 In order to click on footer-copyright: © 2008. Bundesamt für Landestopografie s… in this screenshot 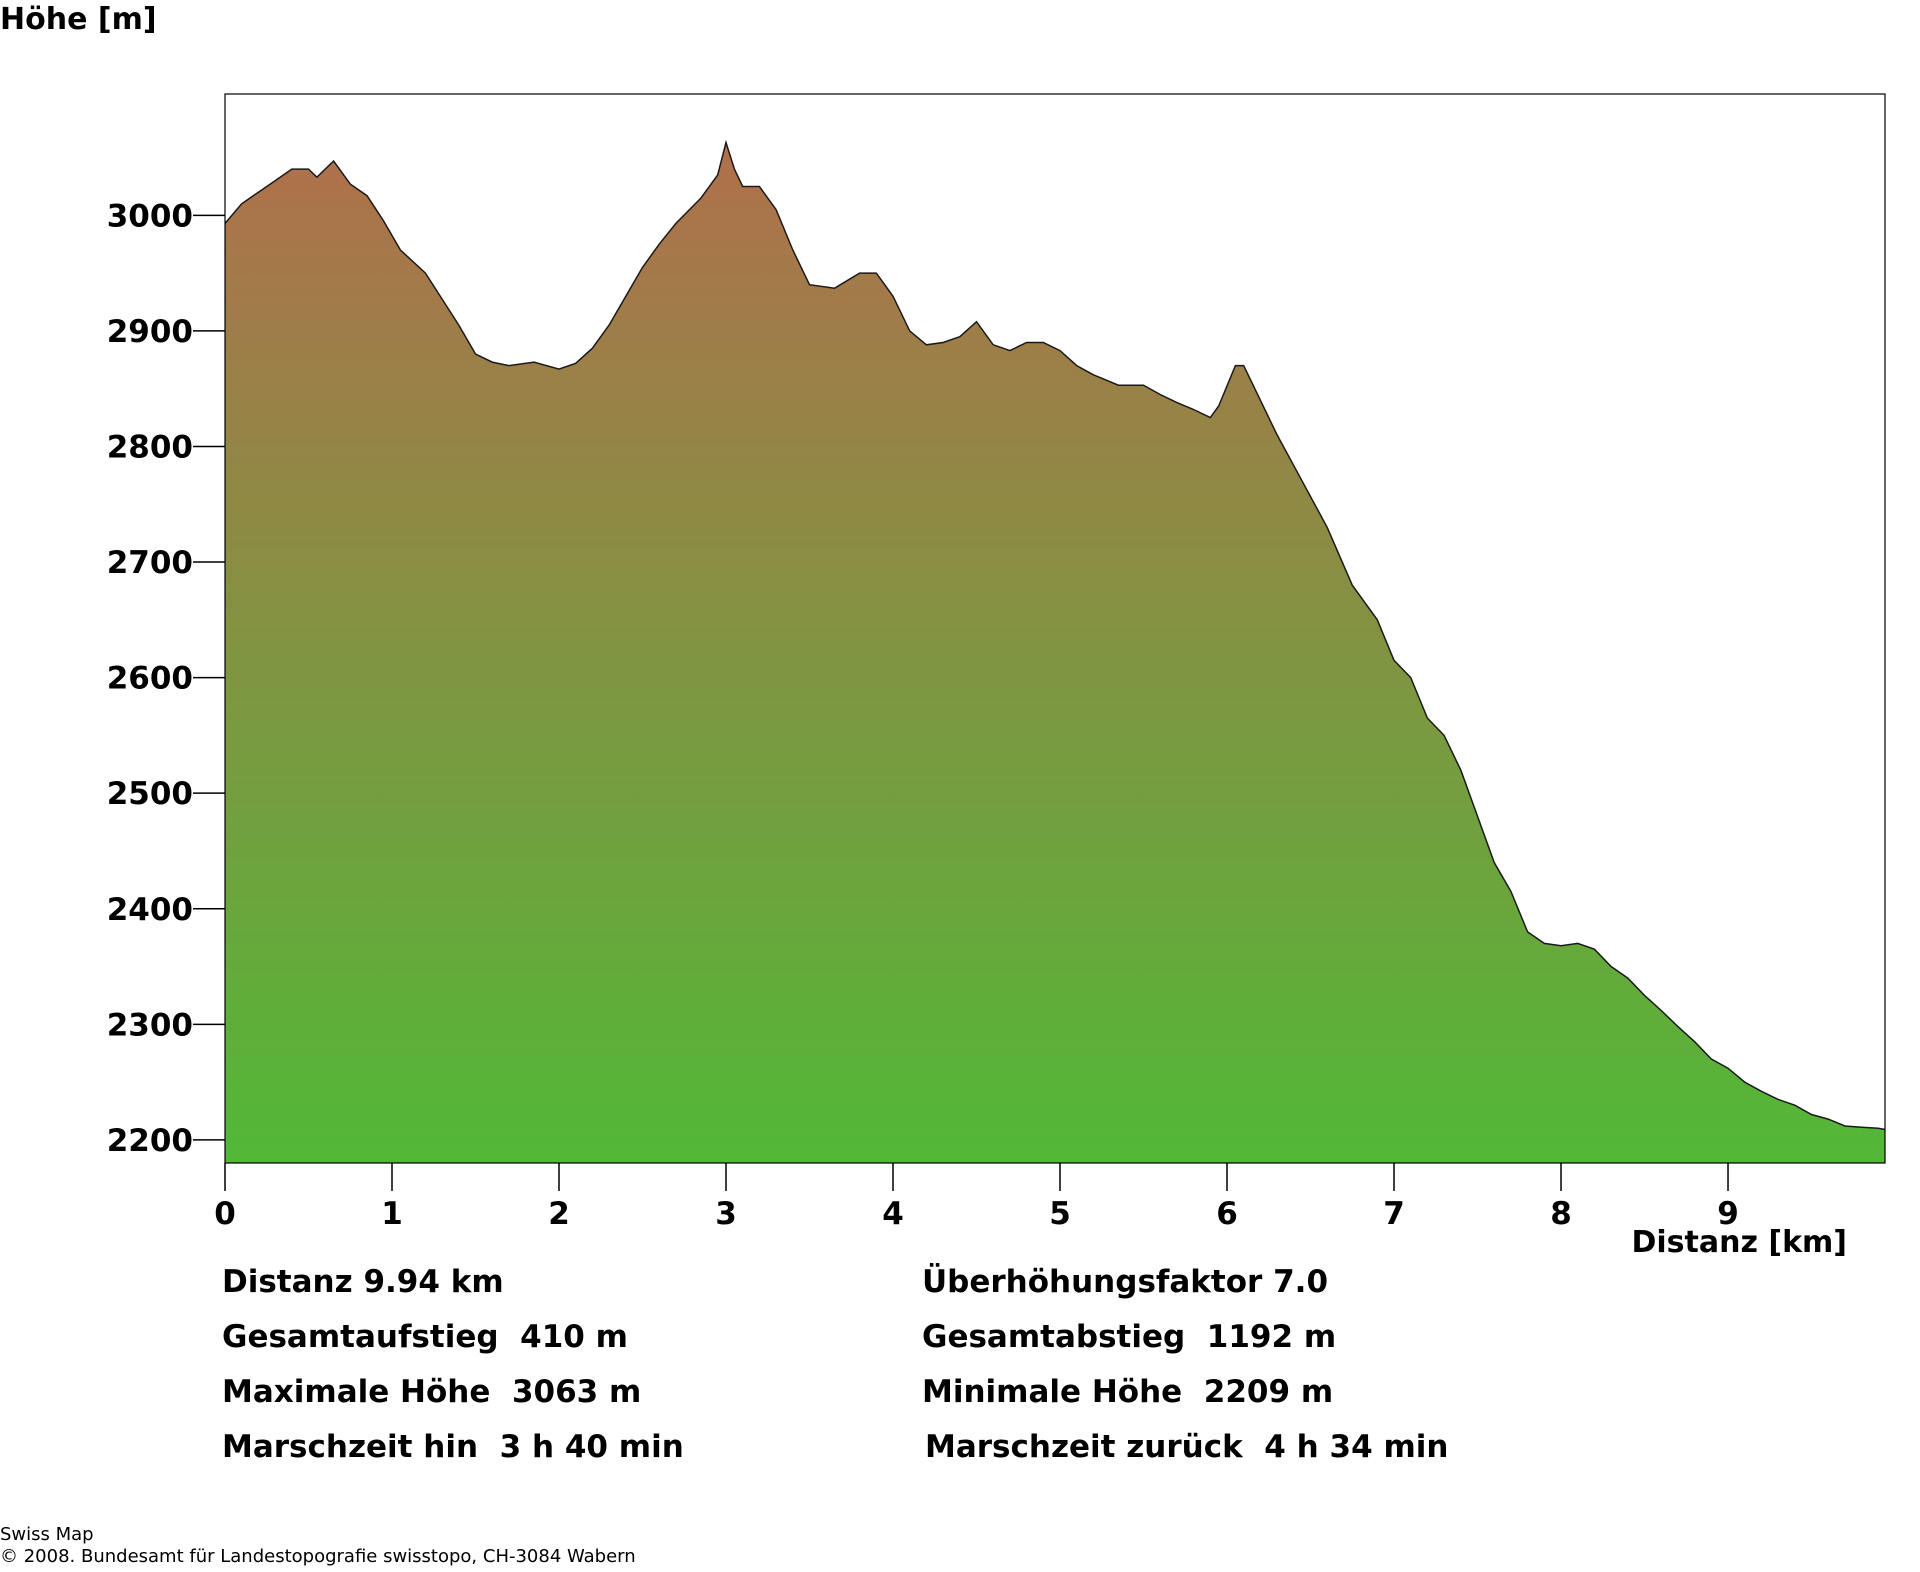, I will do `click(318, 1556)`.